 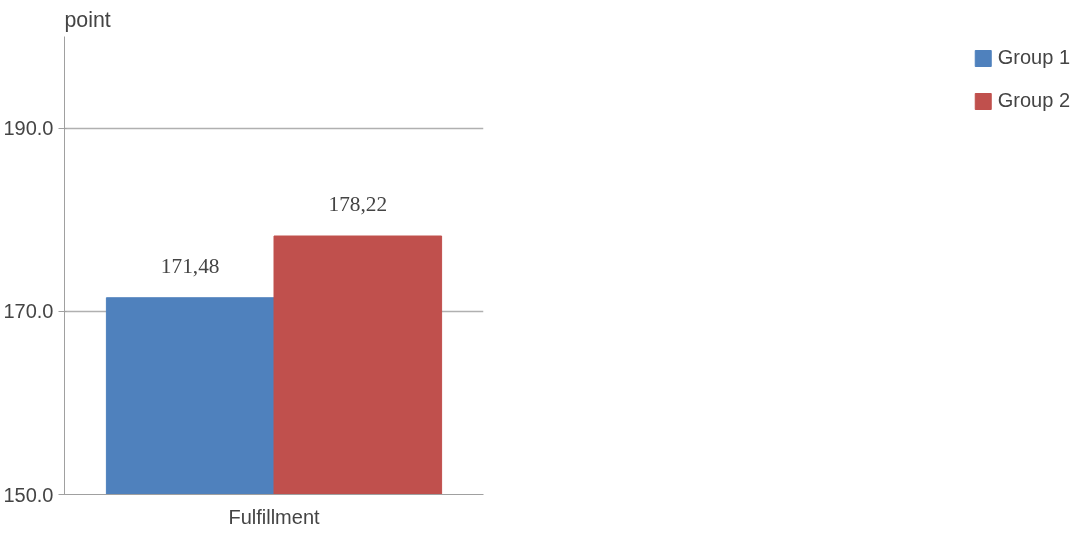 What do you see at coordinates (28, 128) in the screenshot?
I see `y-tick-label: 190.0` at bounding box center [28, 128].